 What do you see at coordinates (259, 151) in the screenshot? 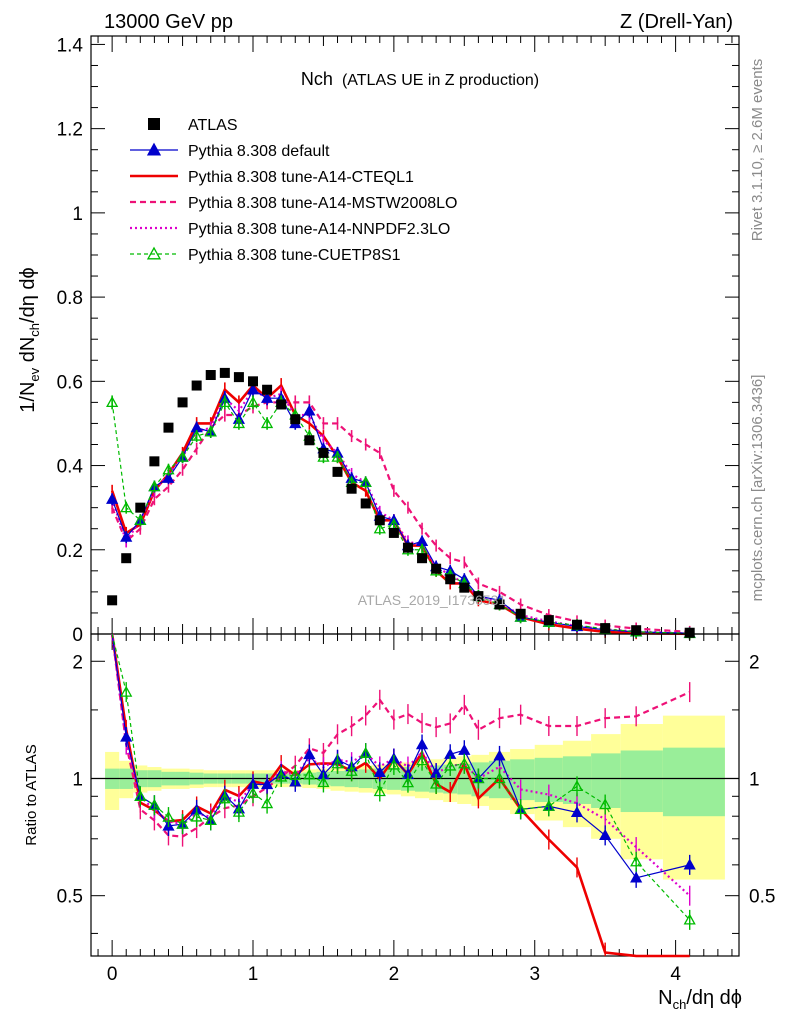
I see `legend-label: Pythia 8.308 default` at bounding box center [259, 151].